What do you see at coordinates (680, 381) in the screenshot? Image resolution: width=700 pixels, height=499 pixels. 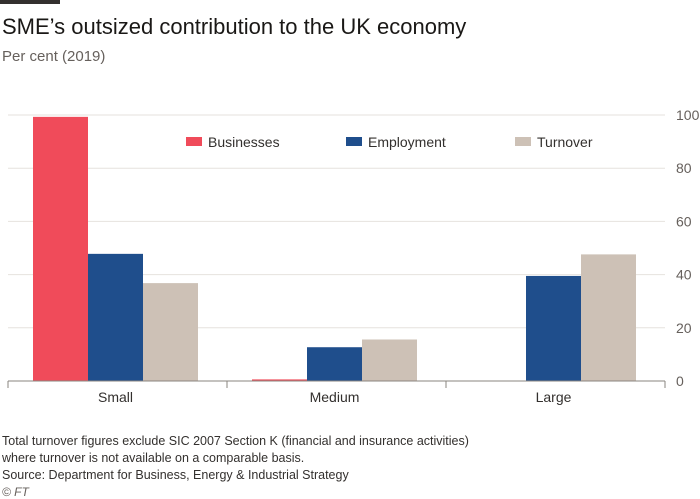 I see `y-tick-label: 0` at bounding box center [680, 381].